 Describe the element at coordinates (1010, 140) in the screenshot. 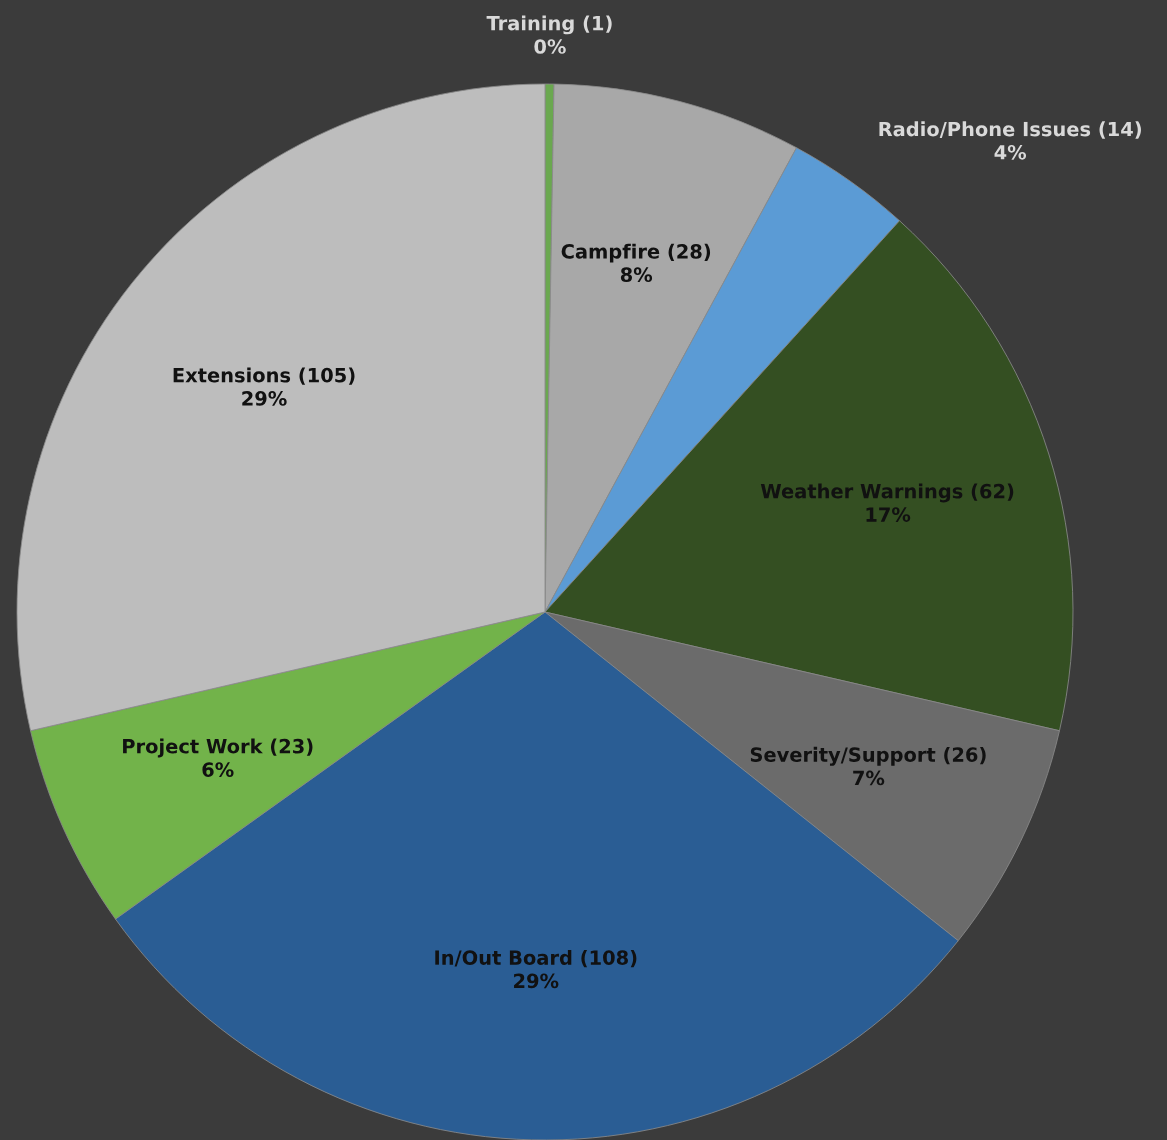

I see `slice-label: Radio/Phone Issues (14) 4%` at that location.